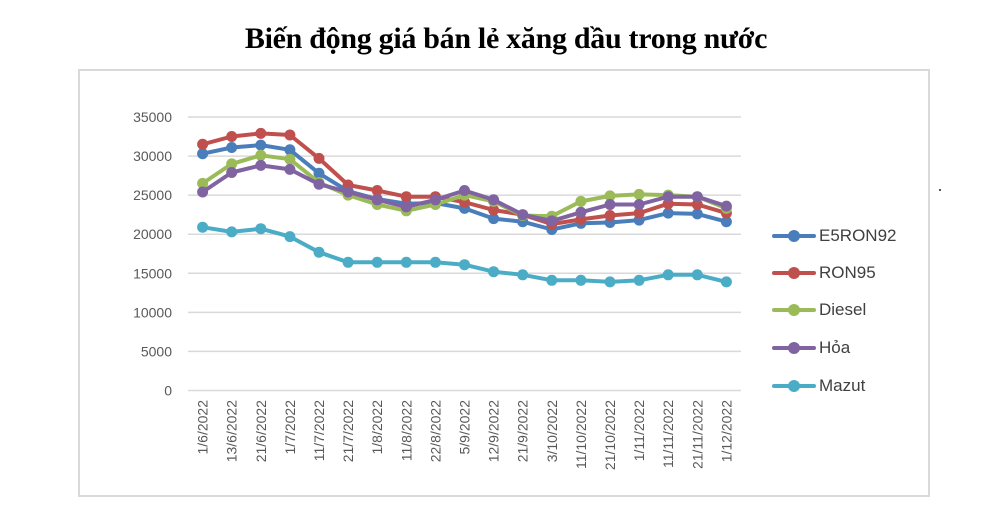 The height and width of the screenshot is (514, 1000). Describe the element at coordinates (319, 430) in the screenshot. I see `x-tick-label: 11/7/2022` at that location.